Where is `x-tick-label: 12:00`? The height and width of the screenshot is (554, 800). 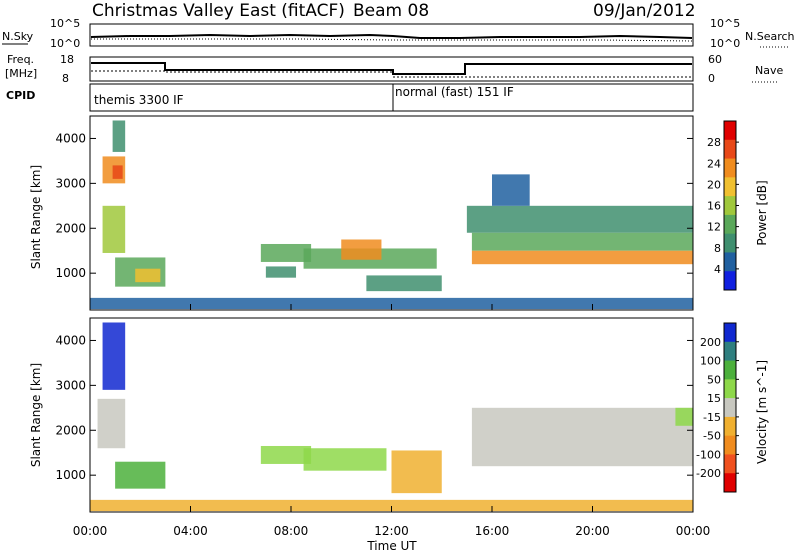 x-tick-label: 12:00 is located at coordinates (391, 531).